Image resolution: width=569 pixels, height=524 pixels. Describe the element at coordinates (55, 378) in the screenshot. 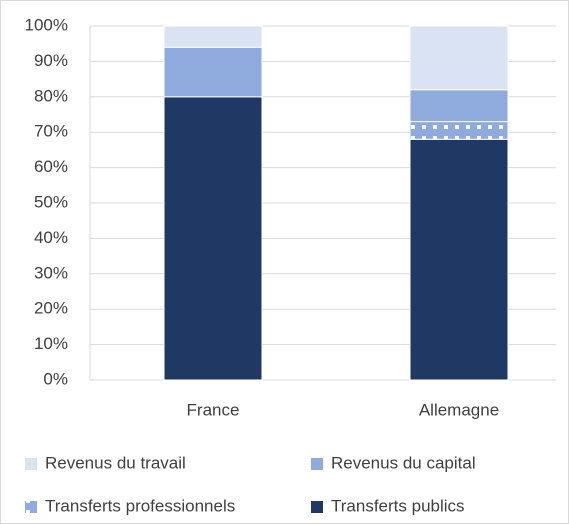

I see `y-tick-label: 0%` at that location.